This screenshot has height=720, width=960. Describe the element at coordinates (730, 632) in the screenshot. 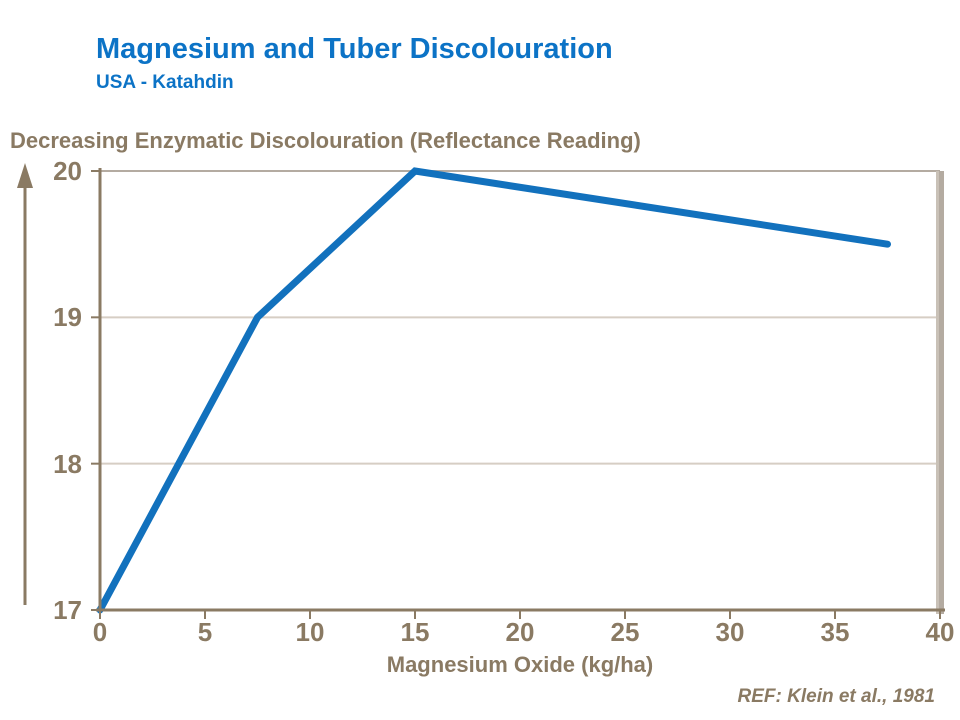

I see `x-tick-label: 30` at that location.